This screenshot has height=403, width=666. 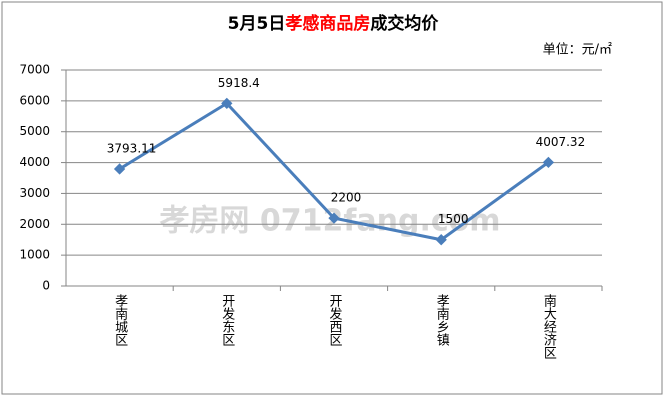 What do you see at coordinates (34, 100) in the screenshot?
I see `y-tick-label: 6000` at bounding box center [34, 100].